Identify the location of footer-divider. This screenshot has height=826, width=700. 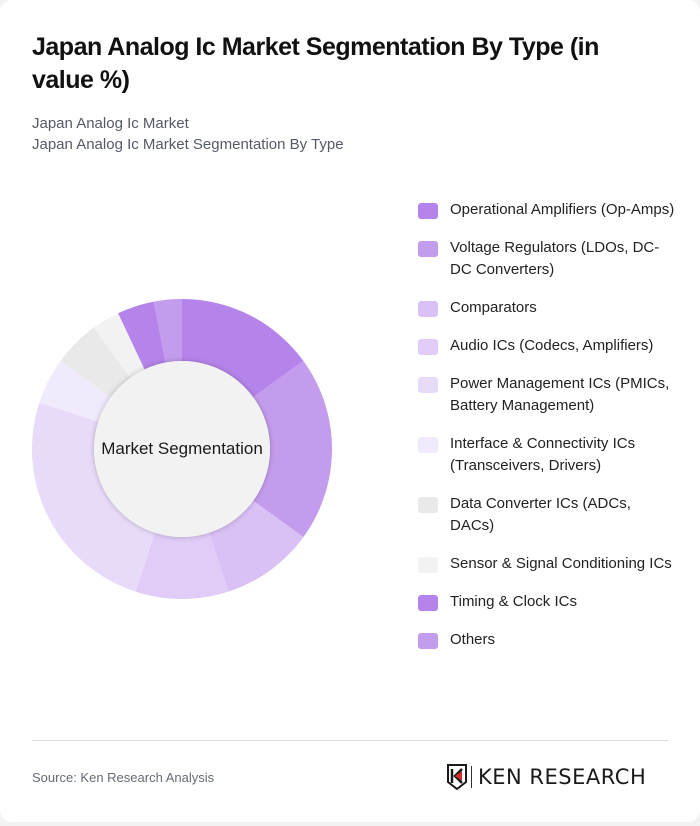
(350, 740).